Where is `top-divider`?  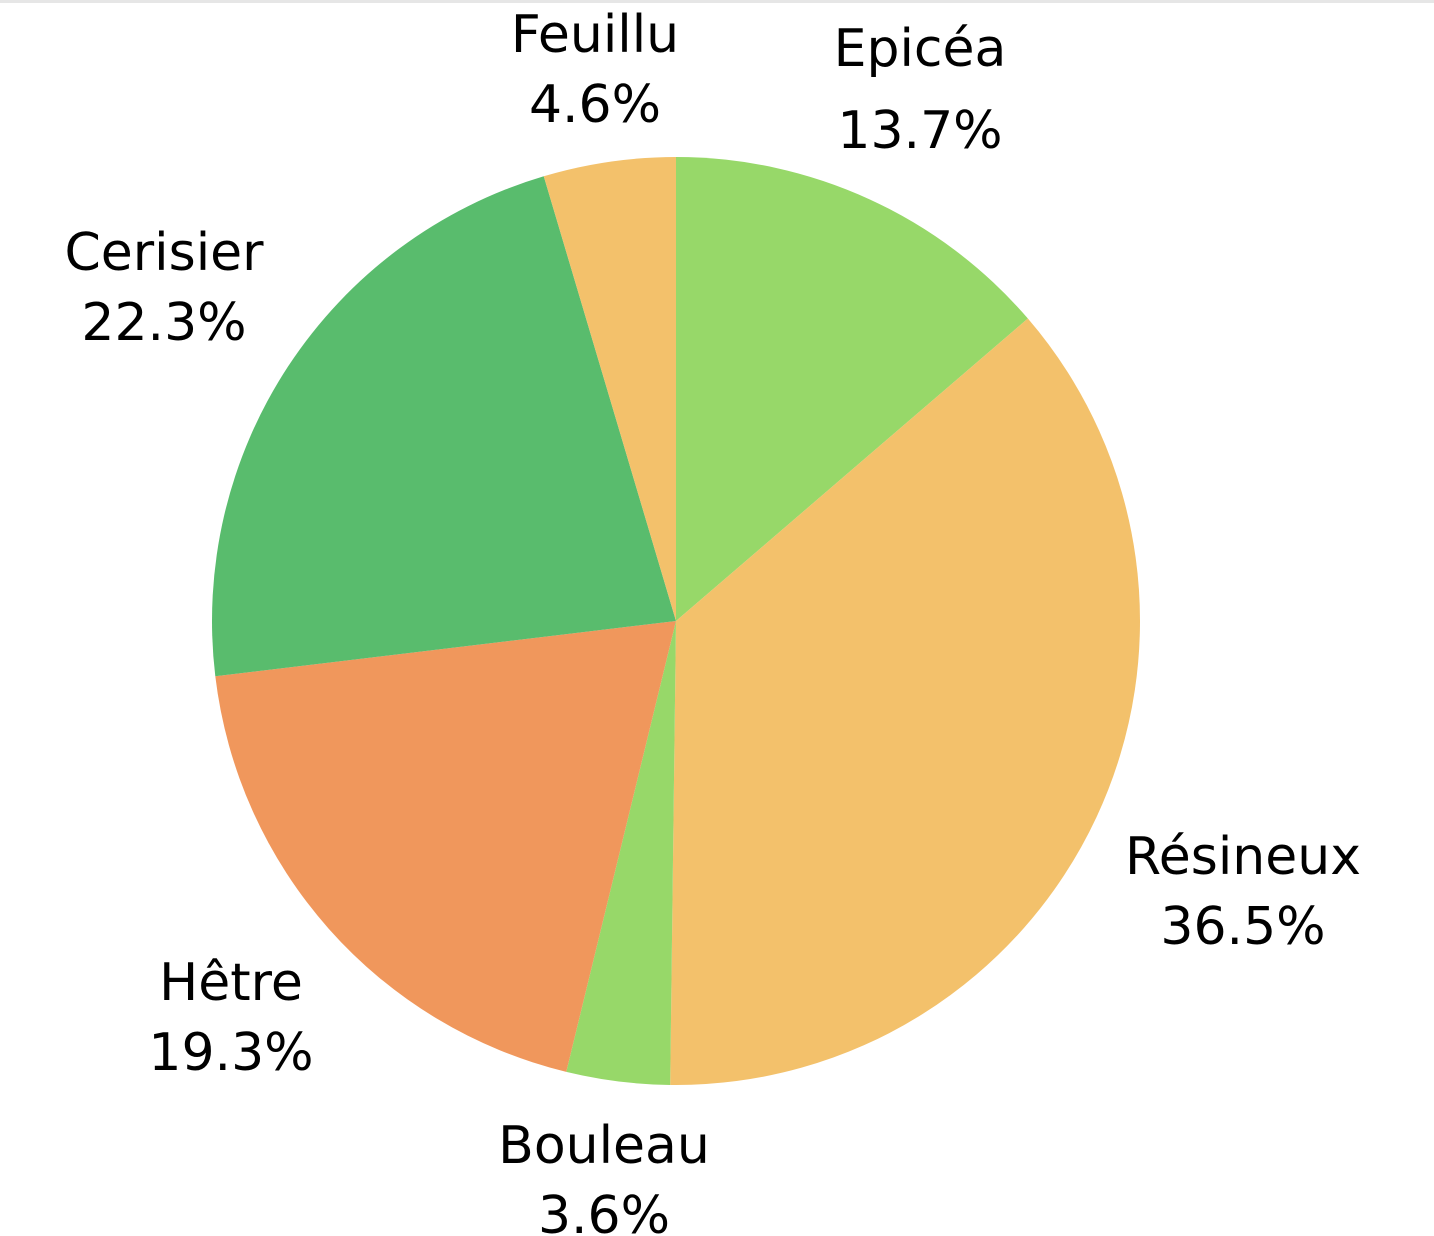
top-divider is located at coordinates (717, 1).